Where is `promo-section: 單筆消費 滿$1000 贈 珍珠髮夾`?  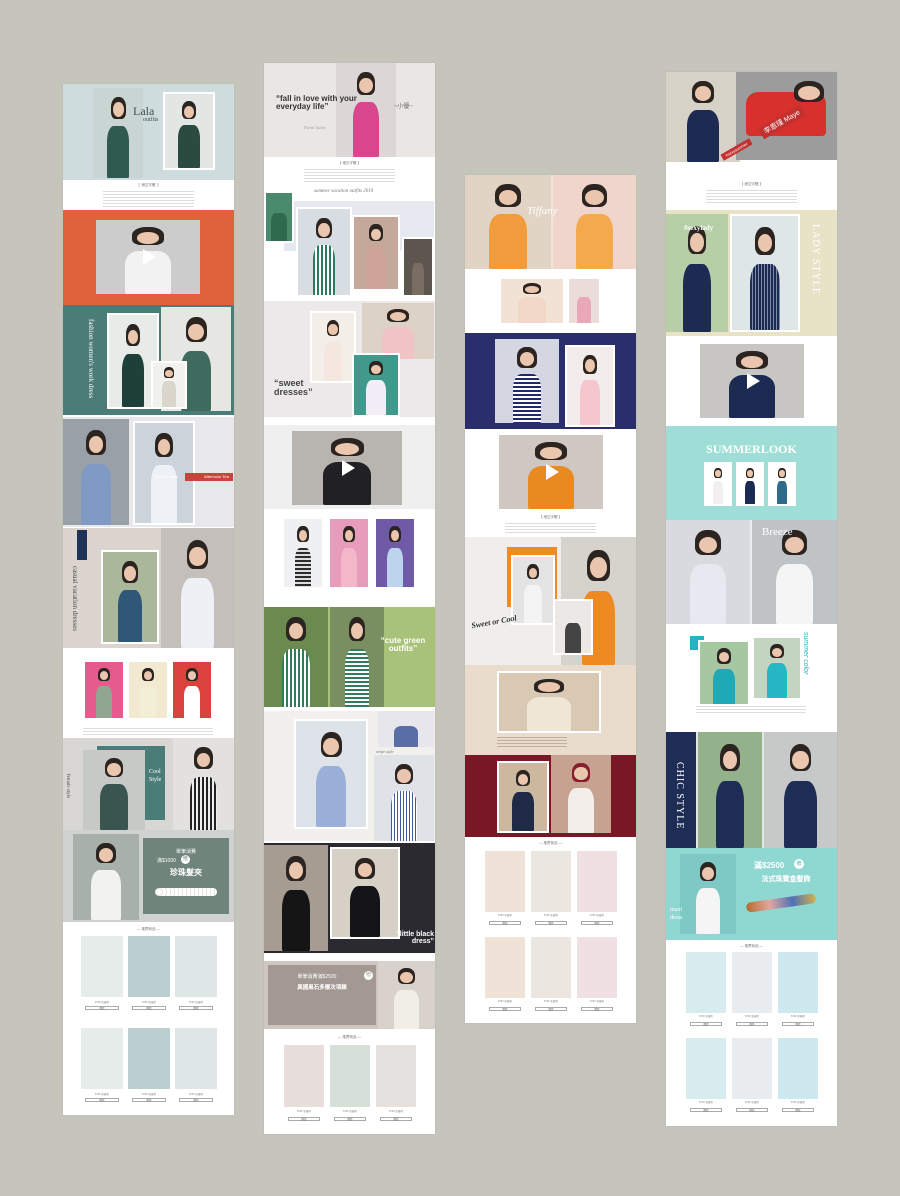 promo-section: 單筆消費 滿$1000 贈 珍珠髮夾 is located at coordinates (148, 876).